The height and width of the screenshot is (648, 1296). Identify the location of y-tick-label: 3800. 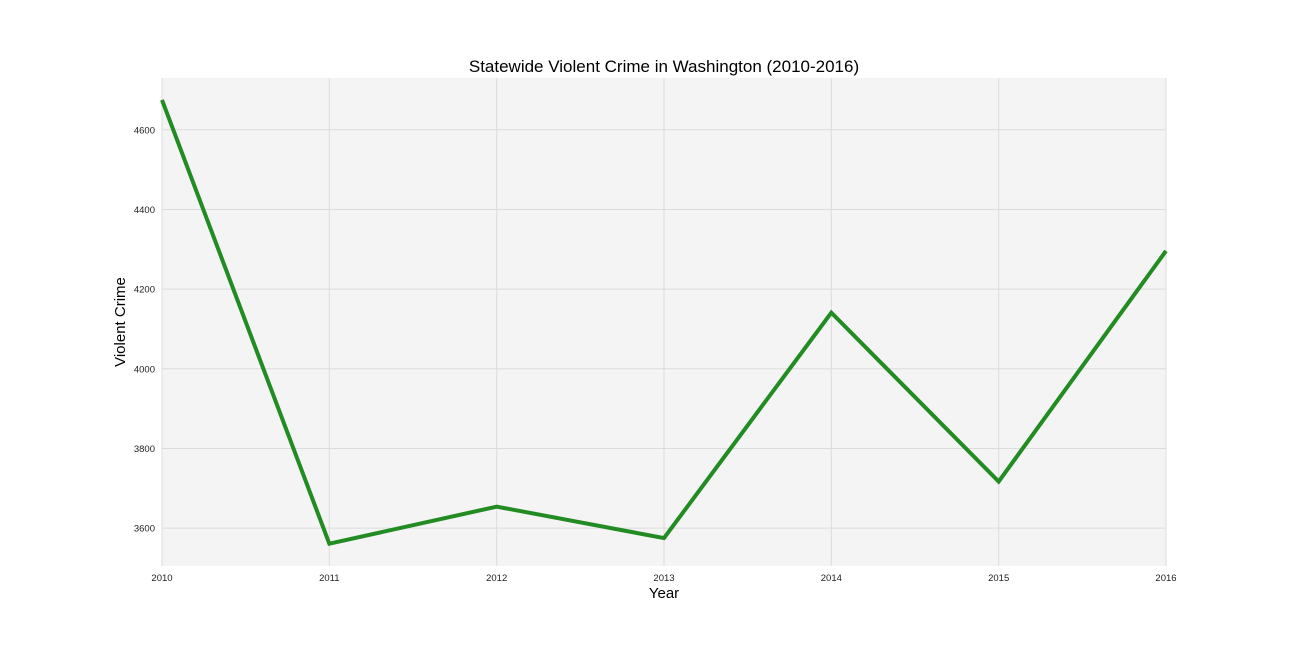
(144, 449).